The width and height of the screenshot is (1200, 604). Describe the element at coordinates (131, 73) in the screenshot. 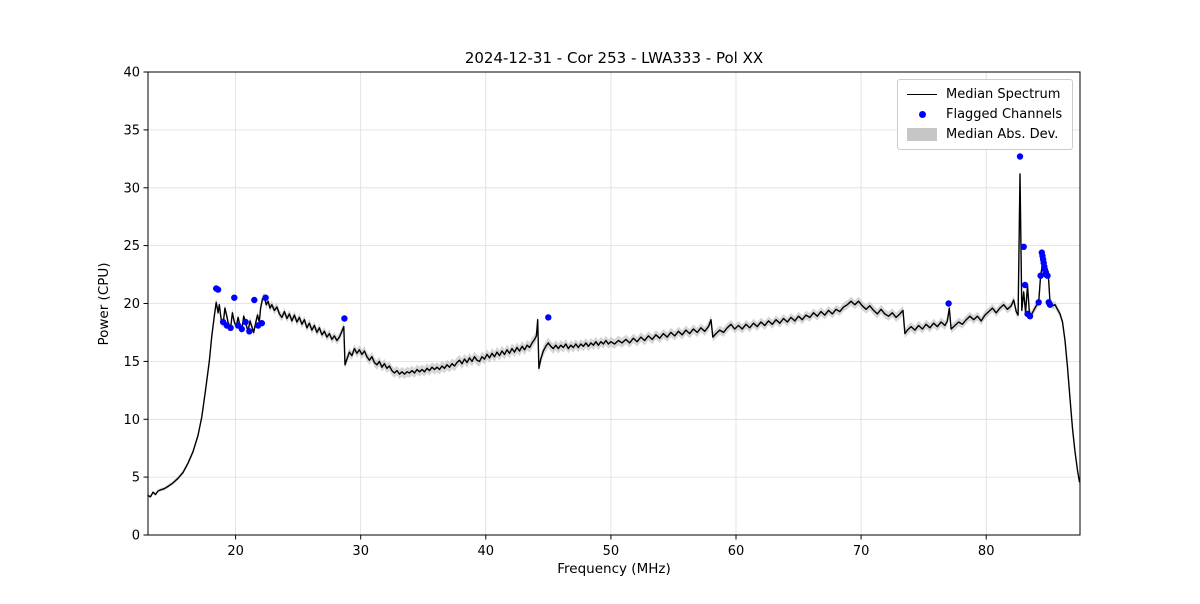

I see `y-tick-label: 40` at that location.